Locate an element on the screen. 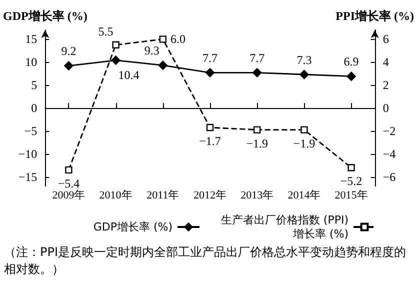 The image size is (417, 293). x-tick-label: 2012年 is located at coordinates (210, 196).